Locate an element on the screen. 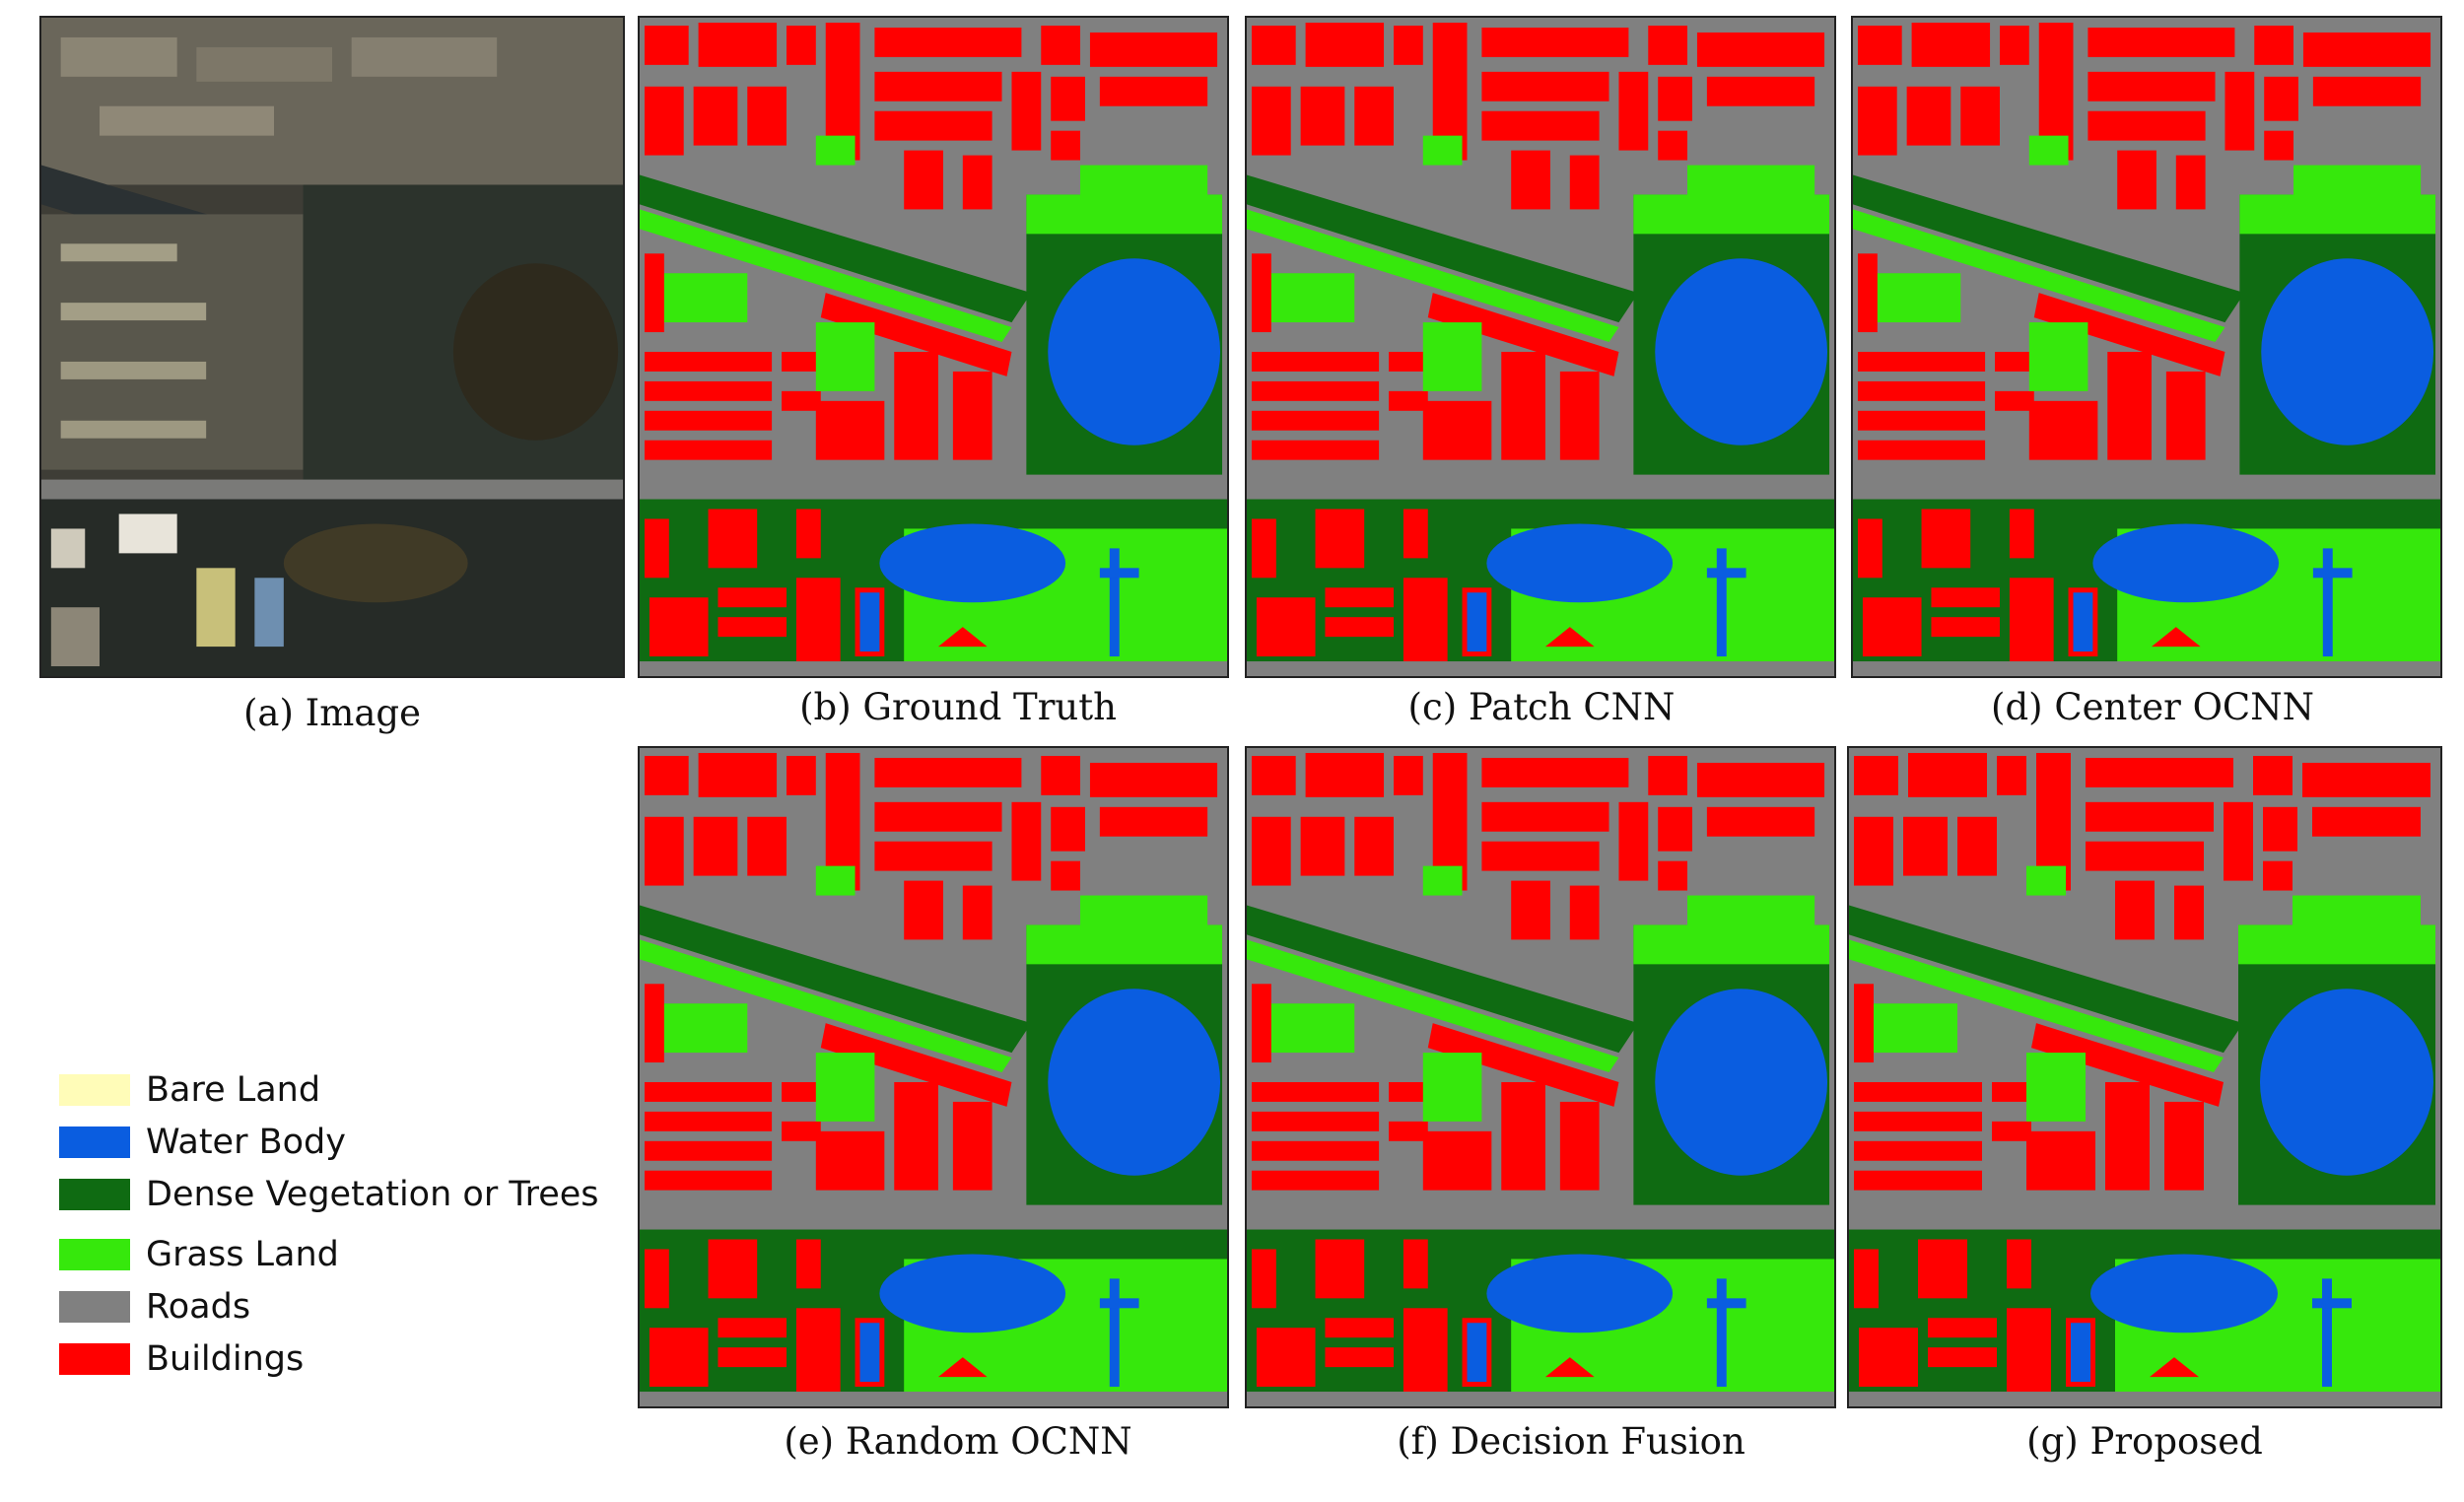 The width and height of the screenshot is (2464, 1502). legend-label: Bare Land is located at coordinates (233, 1090).